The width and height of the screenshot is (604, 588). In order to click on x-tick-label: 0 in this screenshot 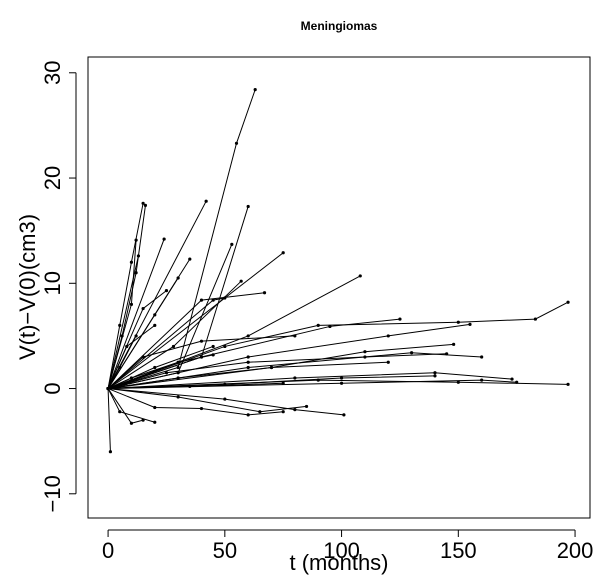, I will do `click(108, 550)`.